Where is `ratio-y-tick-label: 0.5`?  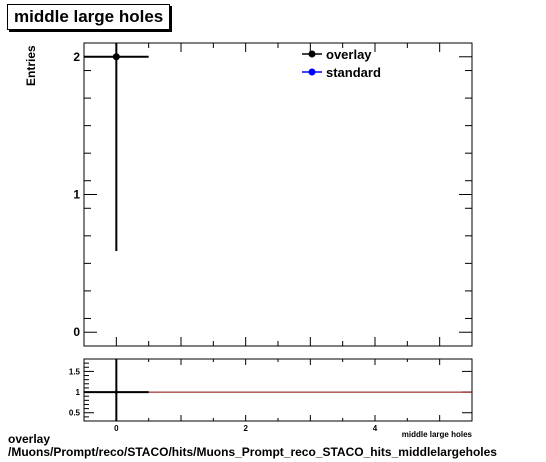 ratio-y-tick-label: 0.5 is located at coordinates (75, 413).